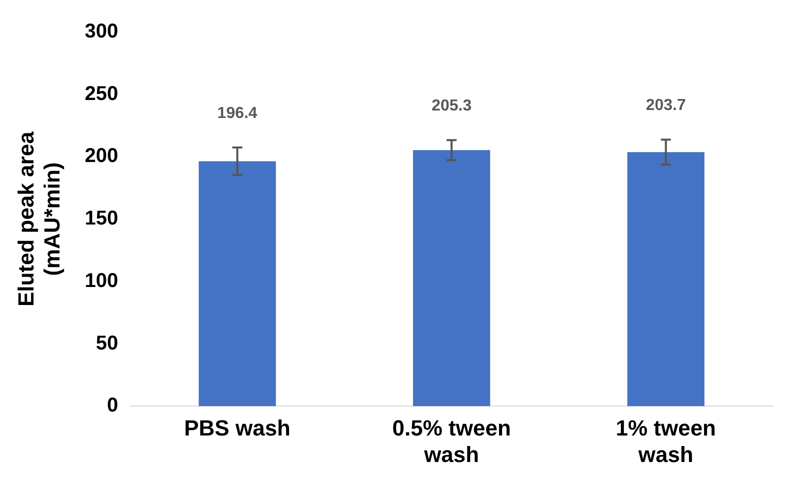  I want to click on data-label: 205.3, so click(452, 106).